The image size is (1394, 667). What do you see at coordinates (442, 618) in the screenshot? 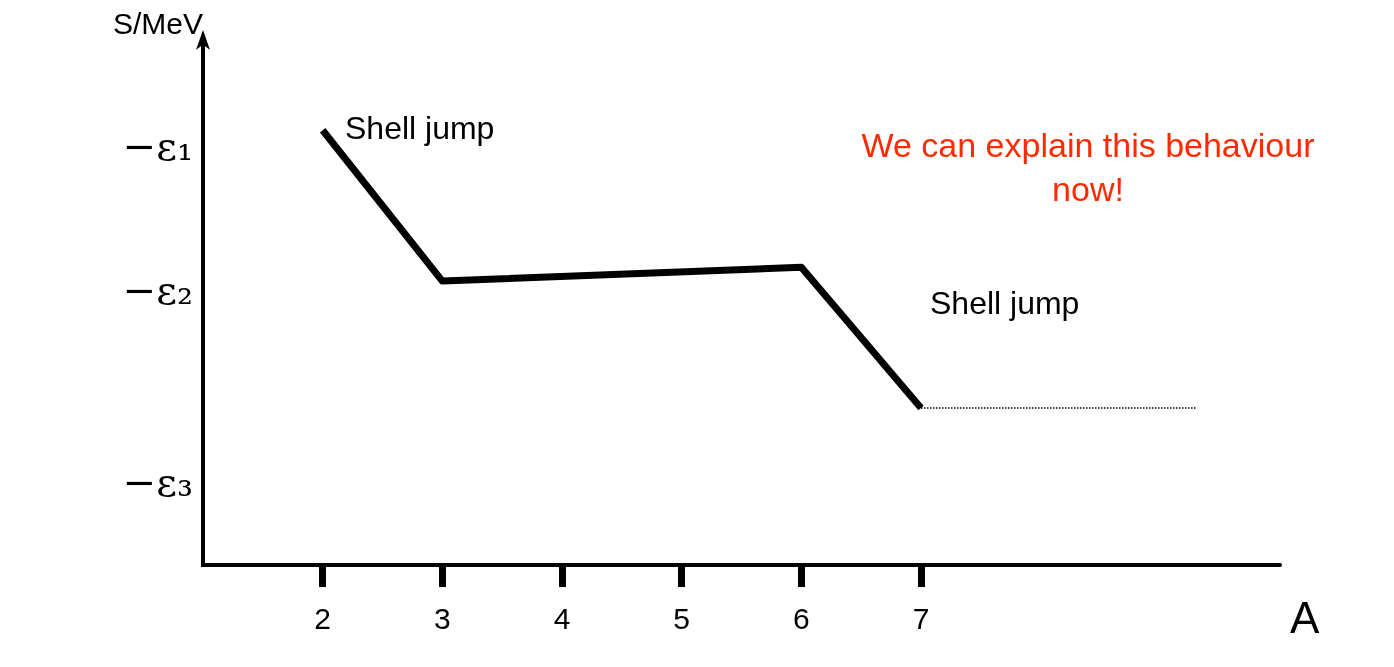
I see `x-tick-label: 3` at bounding box center [442, 618].